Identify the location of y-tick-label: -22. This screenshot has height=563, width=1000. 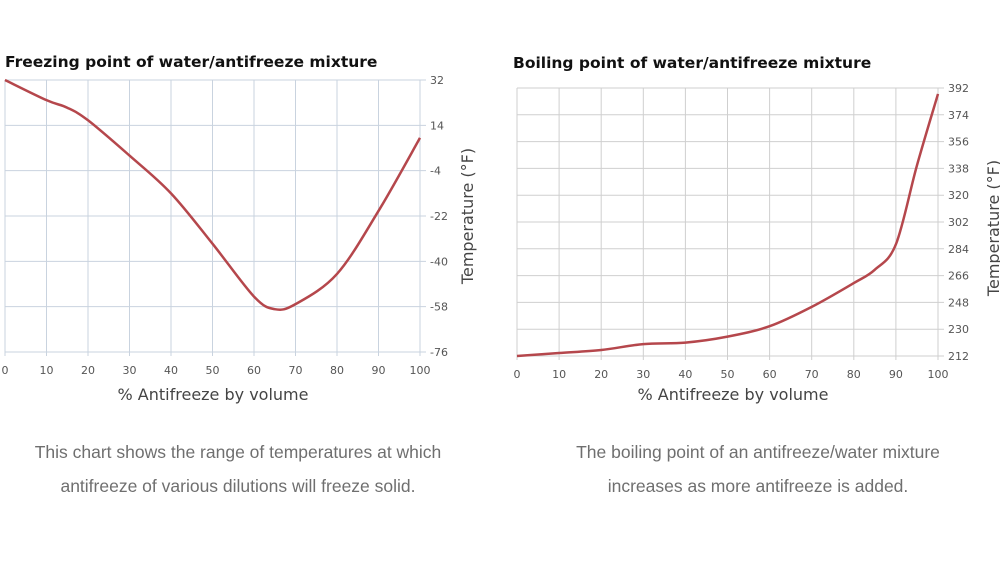
(439, 216).